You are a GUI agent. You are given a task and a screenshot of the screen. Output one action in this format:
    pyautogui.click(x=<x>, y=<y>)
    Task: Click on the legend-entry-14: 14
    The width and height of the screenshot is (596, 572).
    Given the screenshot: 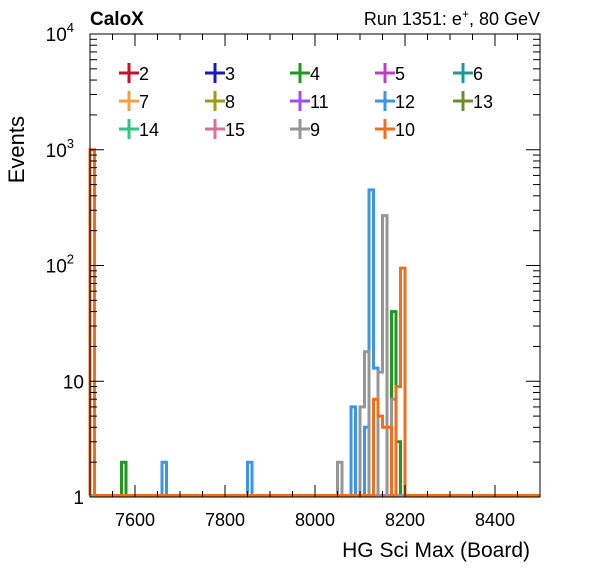 What is the action you would take?
    pyautogui.click(x=139, y=129)
    